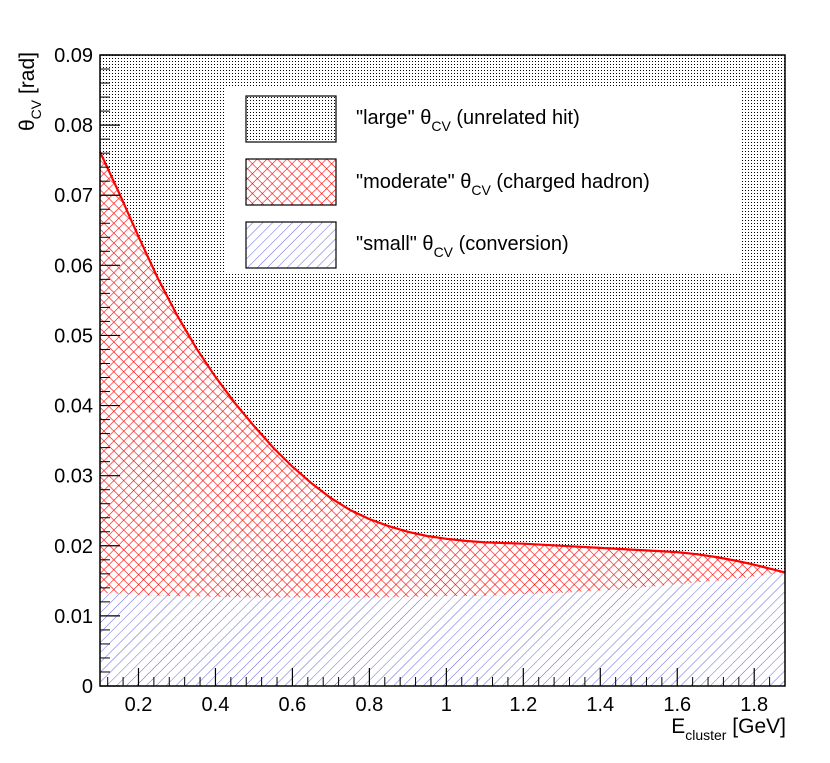 The height and width of the screenshot is (763, 830). I want to click on legend-label-small-pre: "small" θ, so click(395, 244).